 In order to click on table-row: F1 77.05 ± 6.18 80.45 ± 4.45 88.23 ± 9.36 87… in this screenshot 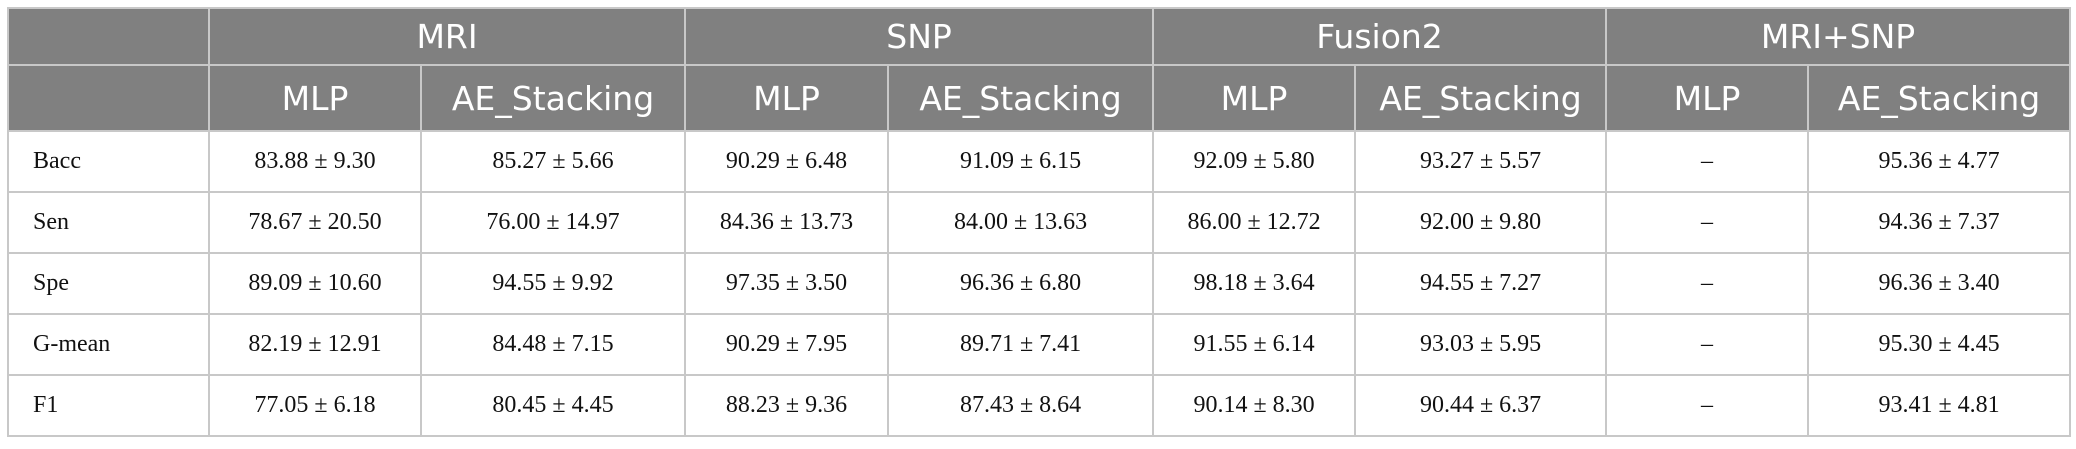, I will do `click(1039, 405)`.